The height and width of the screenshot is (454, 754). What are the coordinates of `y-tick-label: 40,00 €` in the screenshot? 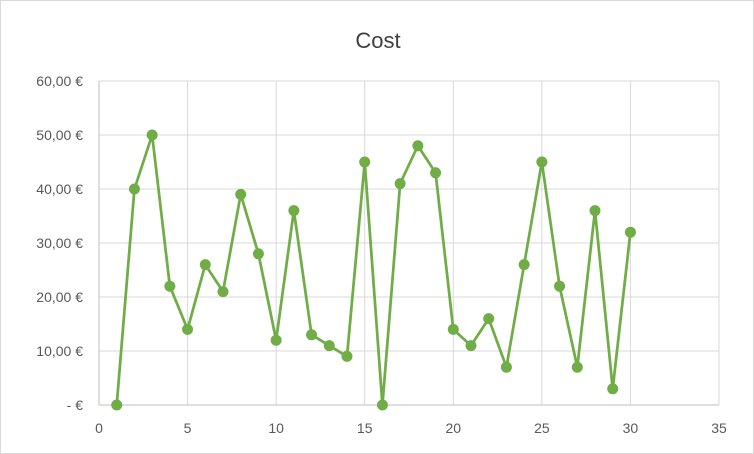 It's located at (59, 189).